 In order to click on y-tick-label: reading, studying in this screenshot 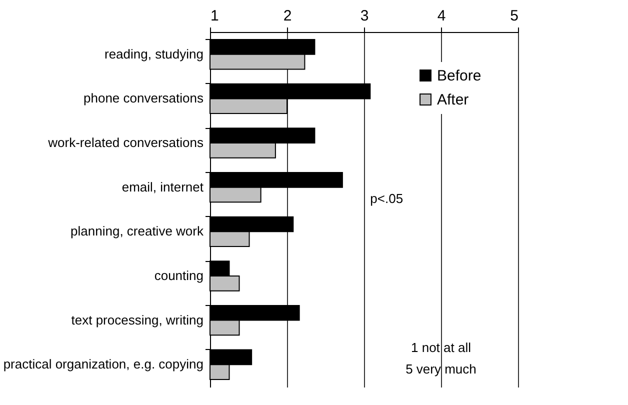, I will do `click(154, 54)`.